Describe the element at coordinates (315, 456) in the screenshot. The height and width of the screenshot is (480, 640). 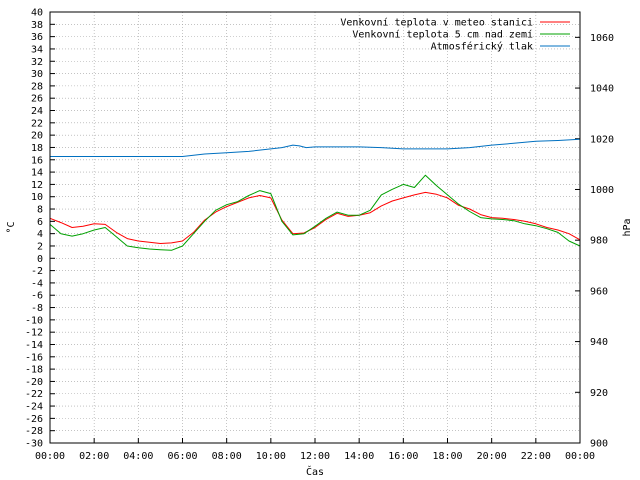
I see `x-tick-label: 12:00` at that location.